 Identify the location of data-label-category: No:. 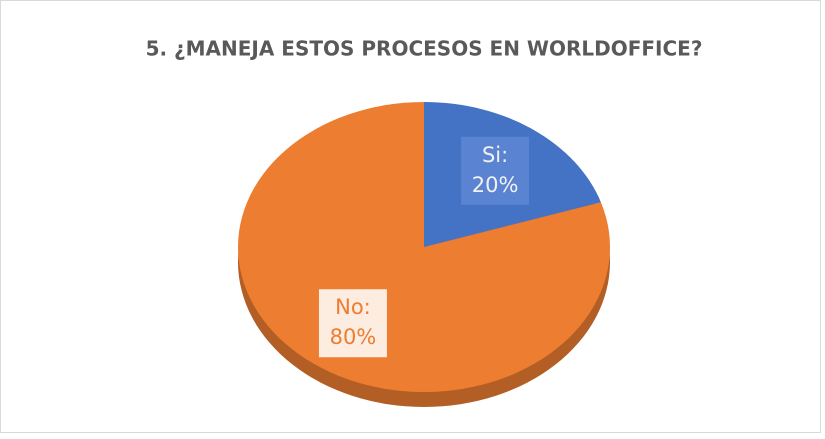
(353, 307).